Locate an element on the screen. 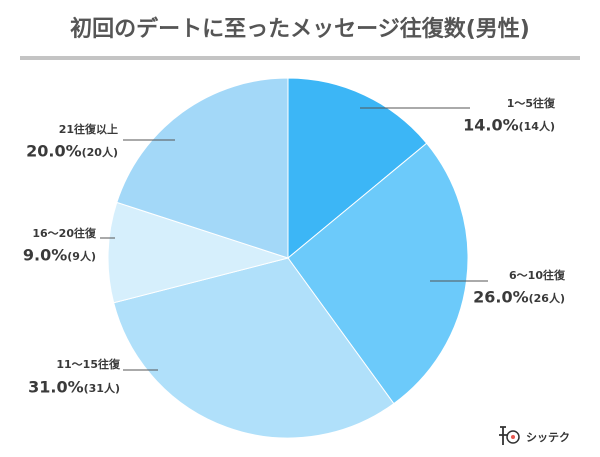 The height and width of the screenshot is (457, 600). category-label: 21往復以上 is located at coordinates (88, 129).